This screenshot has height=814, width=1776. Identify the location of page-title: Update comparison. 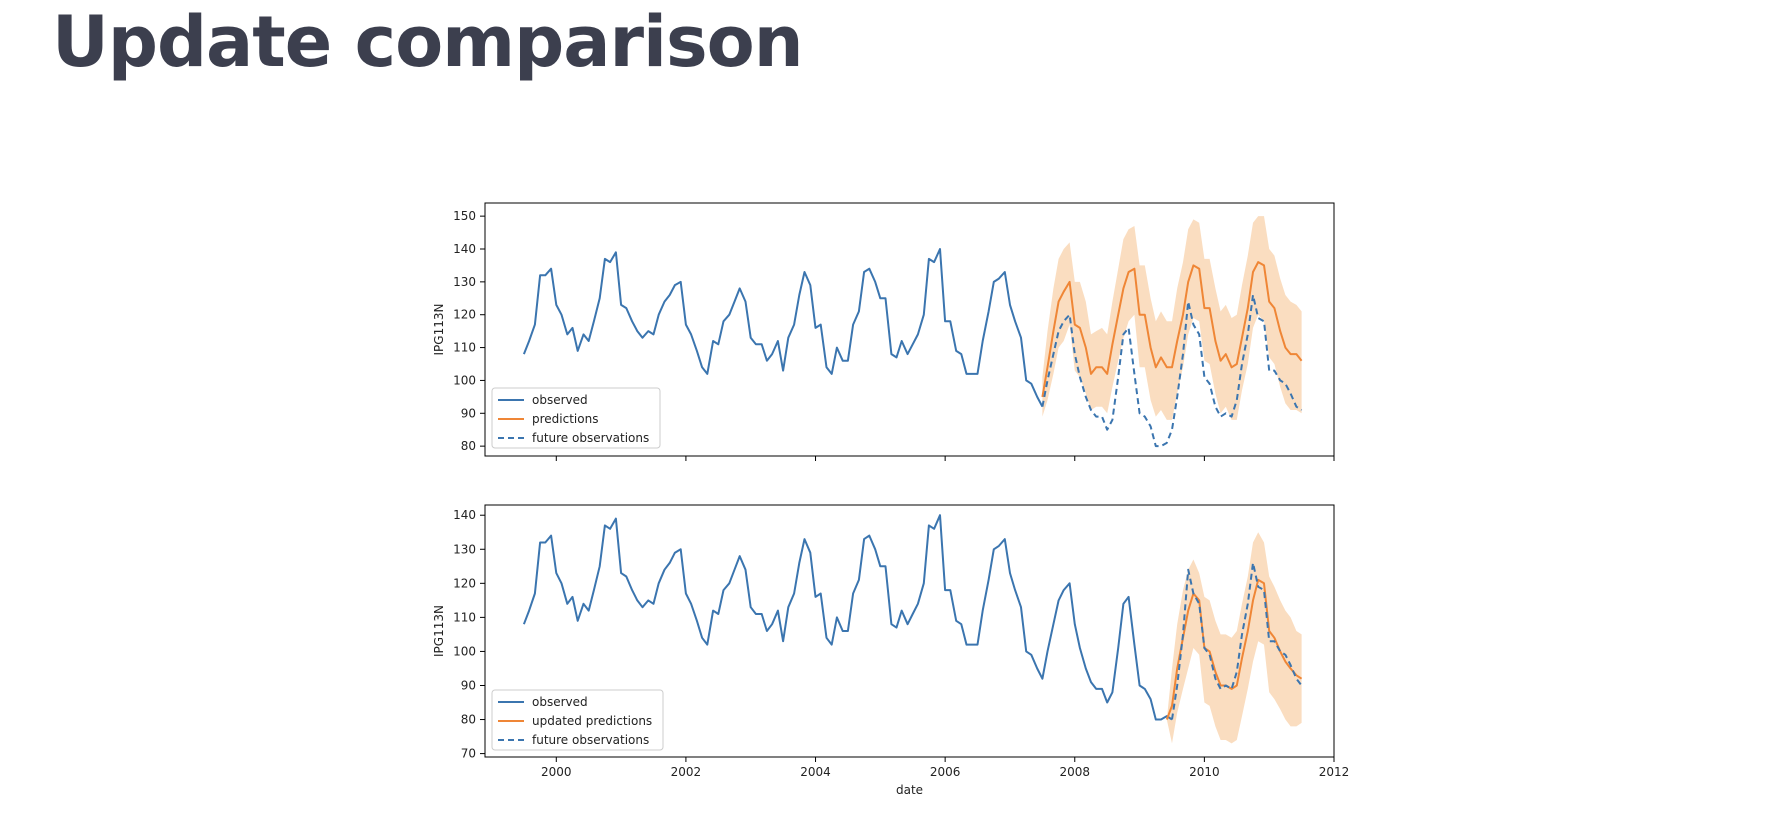
(428, 42).